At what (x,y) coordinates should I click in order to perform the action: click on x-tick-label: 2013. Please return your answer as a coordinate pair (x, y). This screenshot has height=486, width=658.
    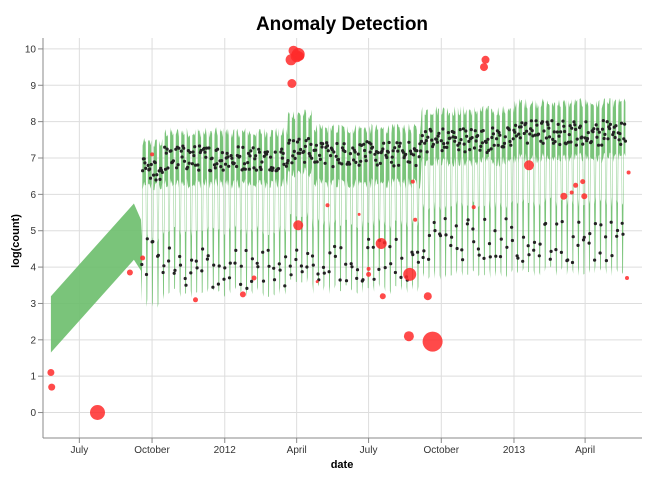
    Looking at the image, I should click on (514, 450).